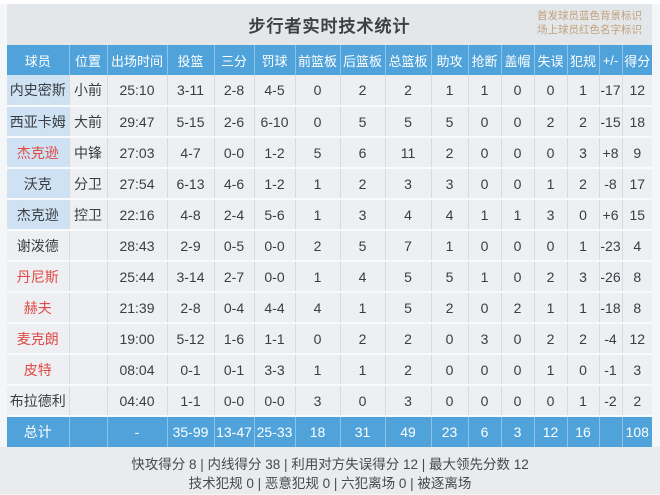  I want to click on player-row: 杰克逊 中锋 27:03 4-7 0-0 1-2 5 6 11 2 0 0 0 3 +8 9, so click(329, 153).